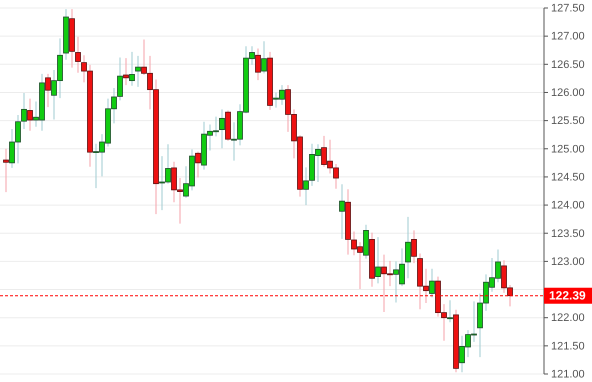  Describe the element at coordinates (568, 206) in the screenshot. I see `y-tick-label: 124.00` at that location.